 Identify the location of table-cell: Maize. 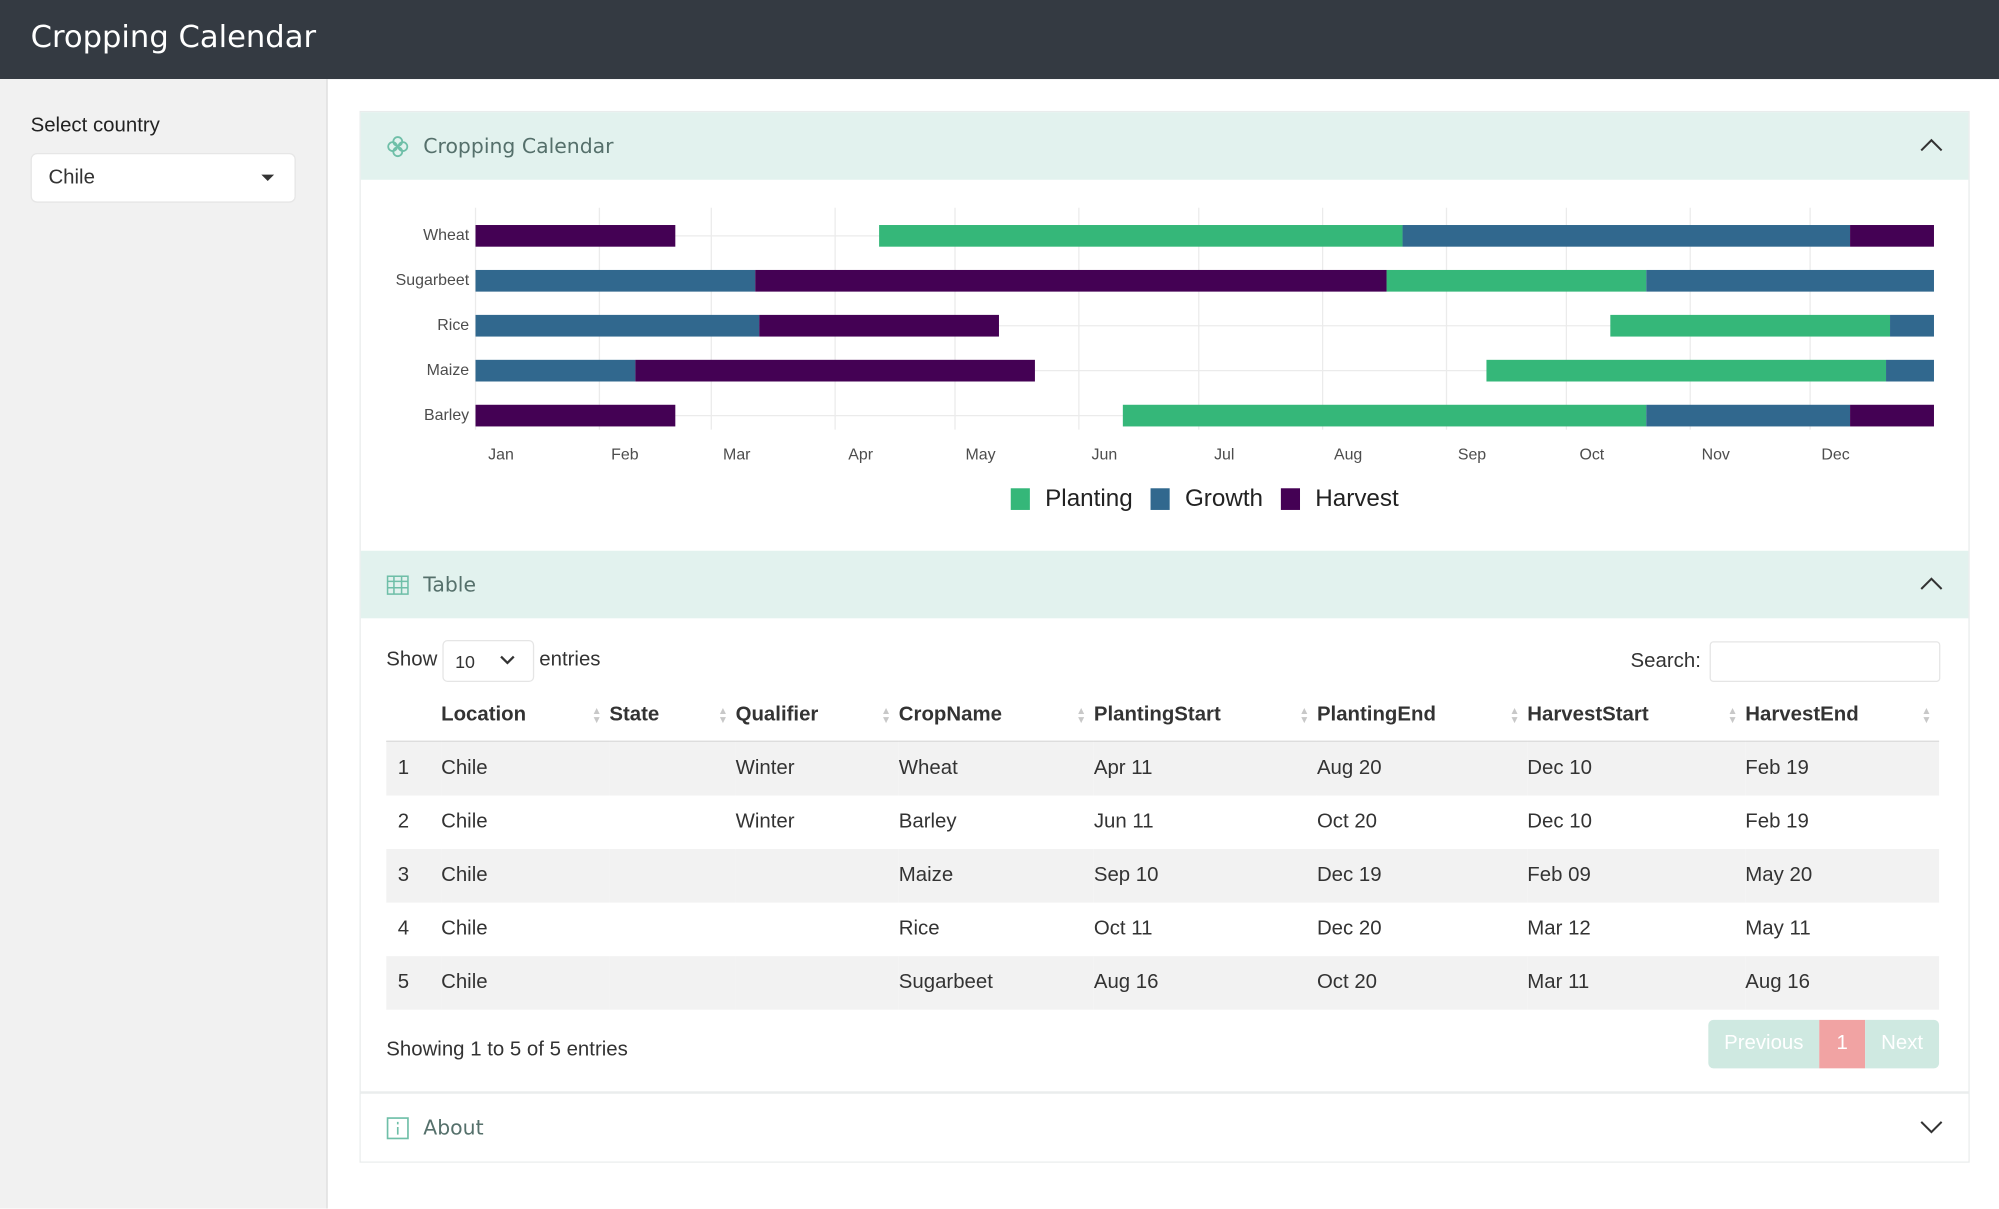
(996, 876).